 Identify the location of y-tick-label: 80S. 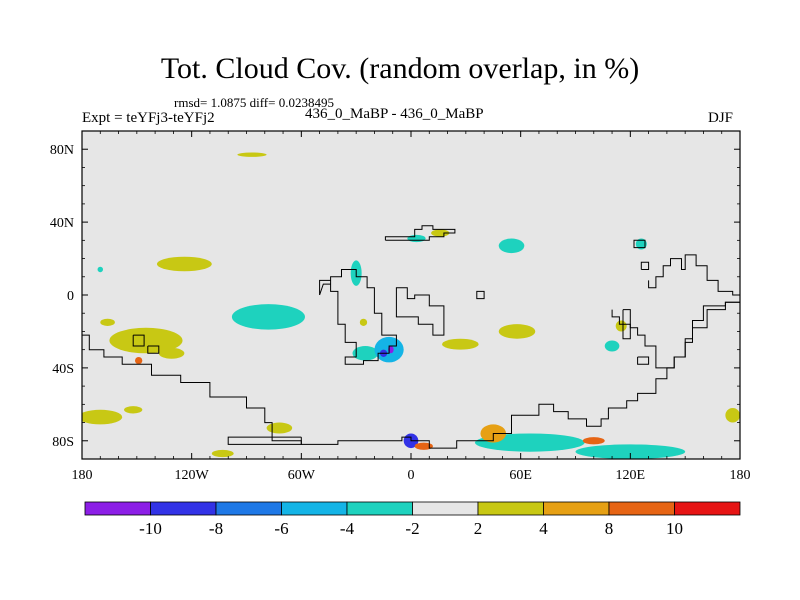
(63, 442).